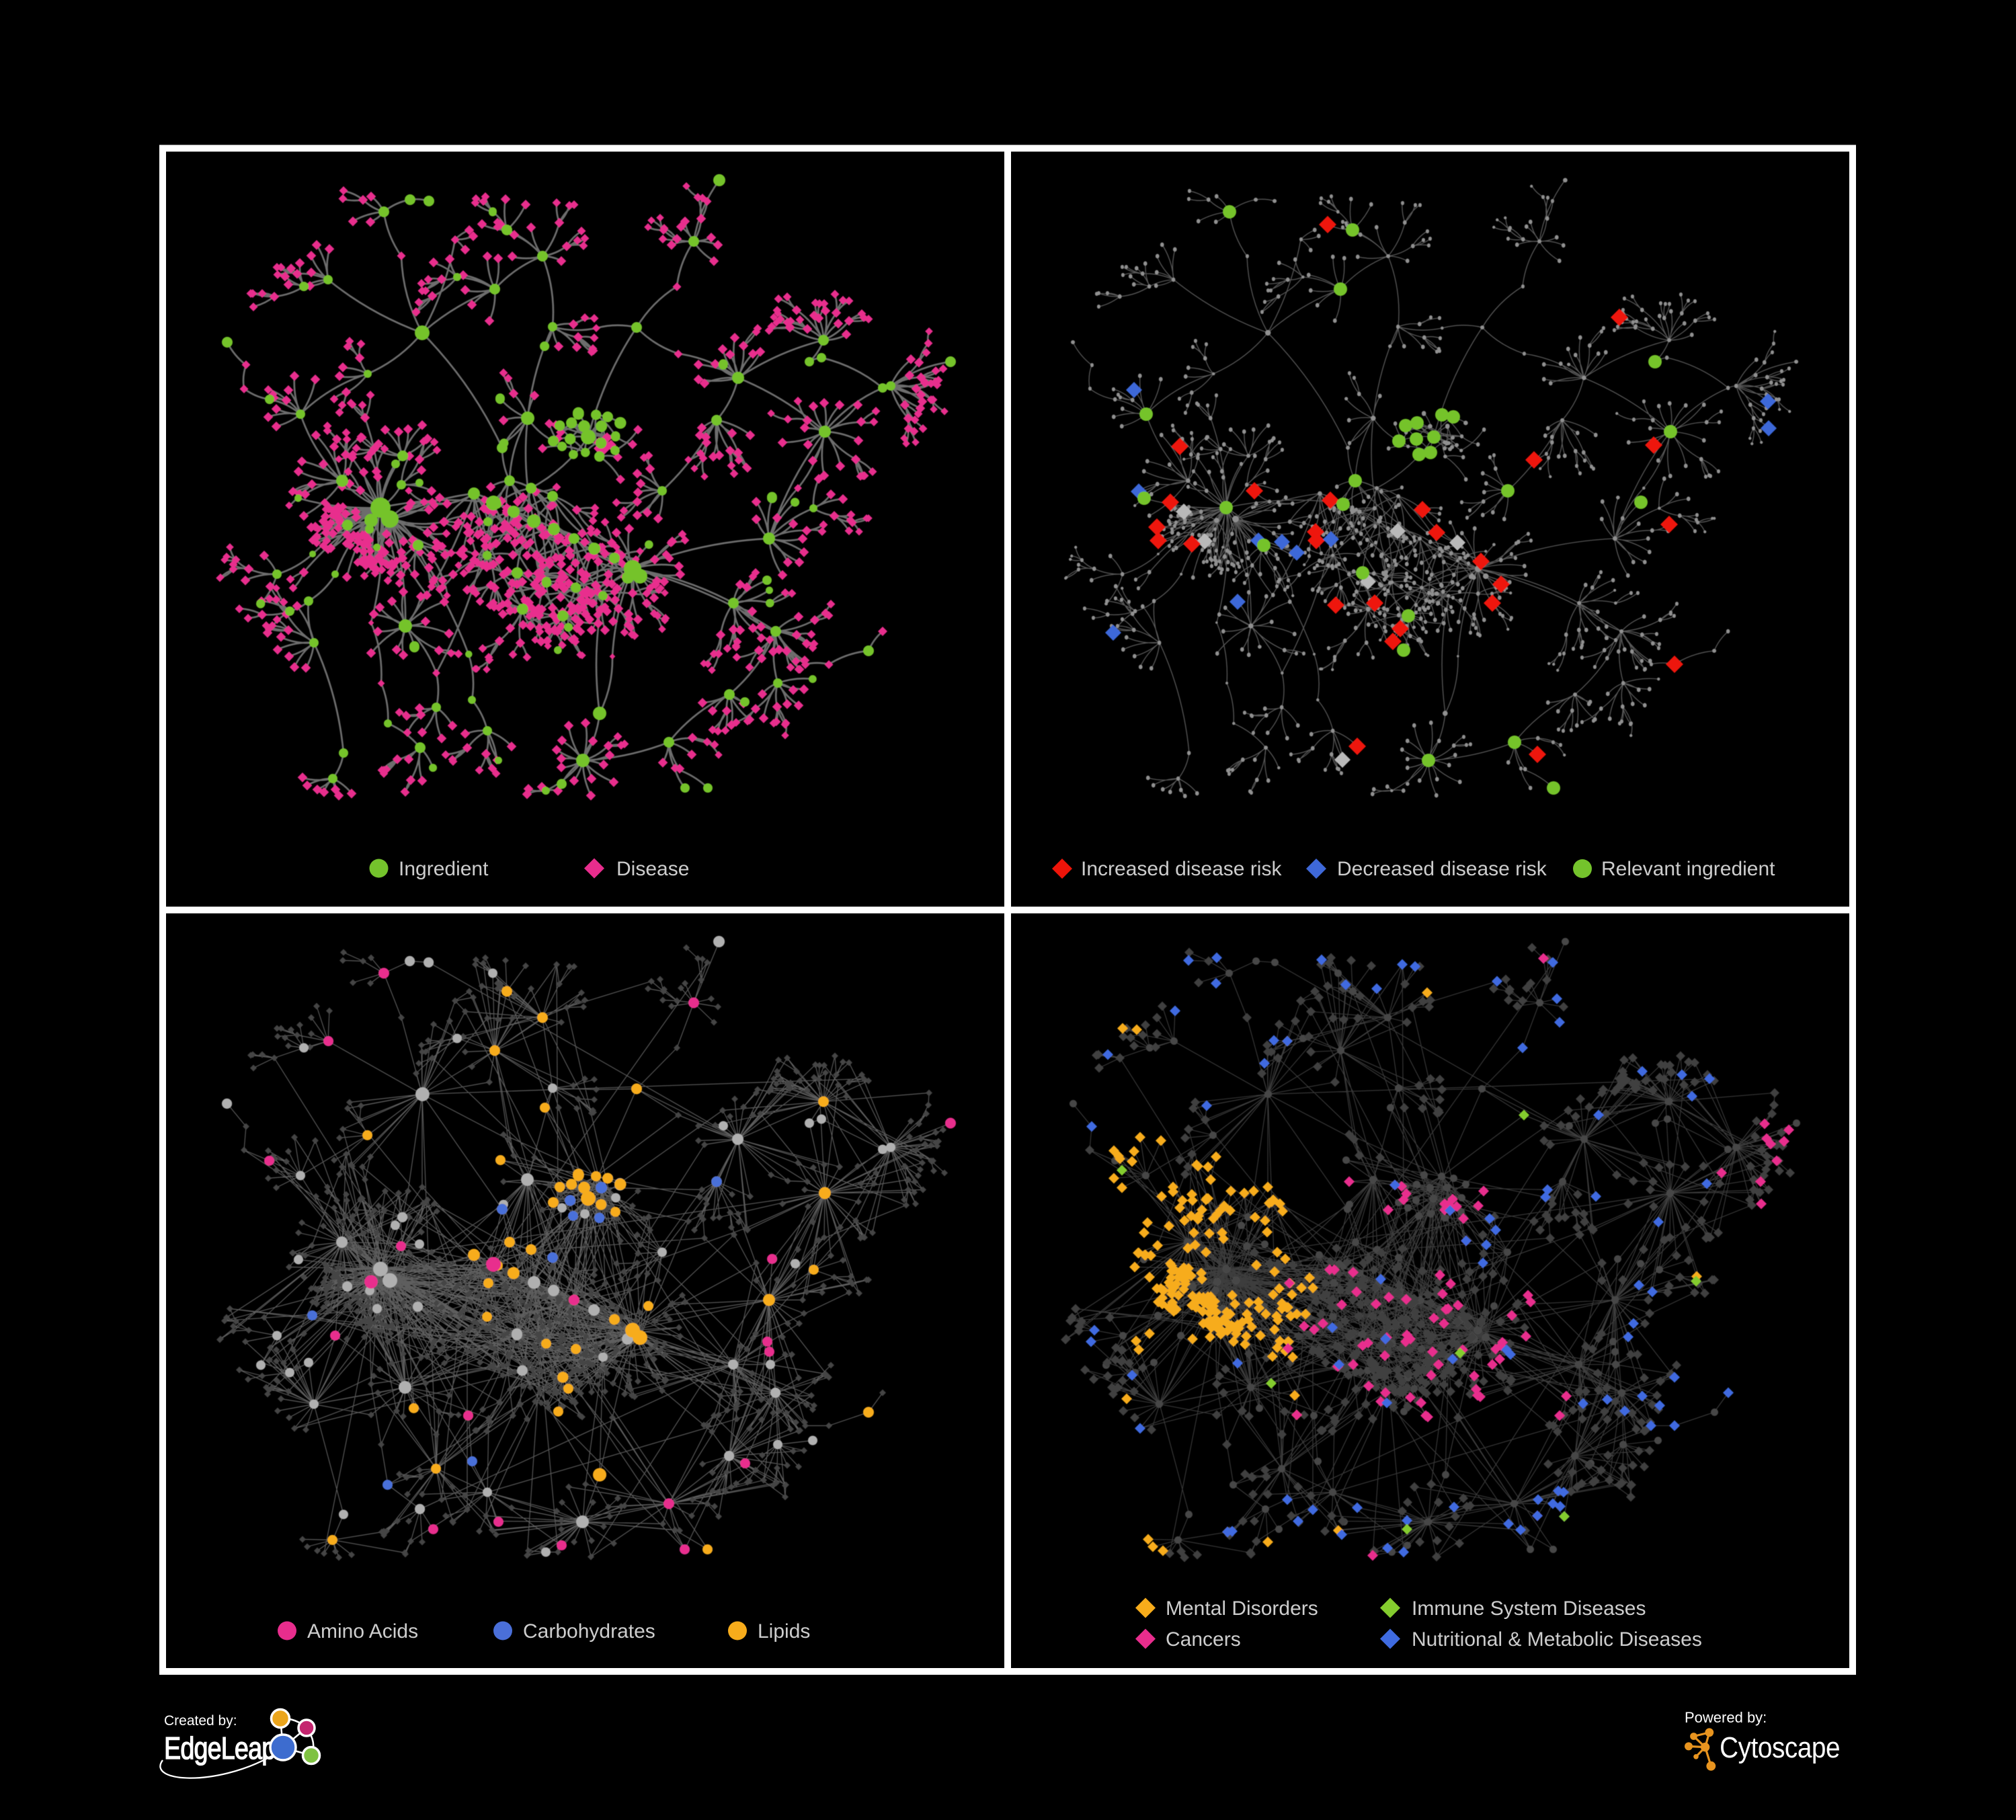 The image size is (2016, 1820). Describe the element at coordinates (784, 1631) in the screenshot. I see `svg-text: Lipids` at that location.